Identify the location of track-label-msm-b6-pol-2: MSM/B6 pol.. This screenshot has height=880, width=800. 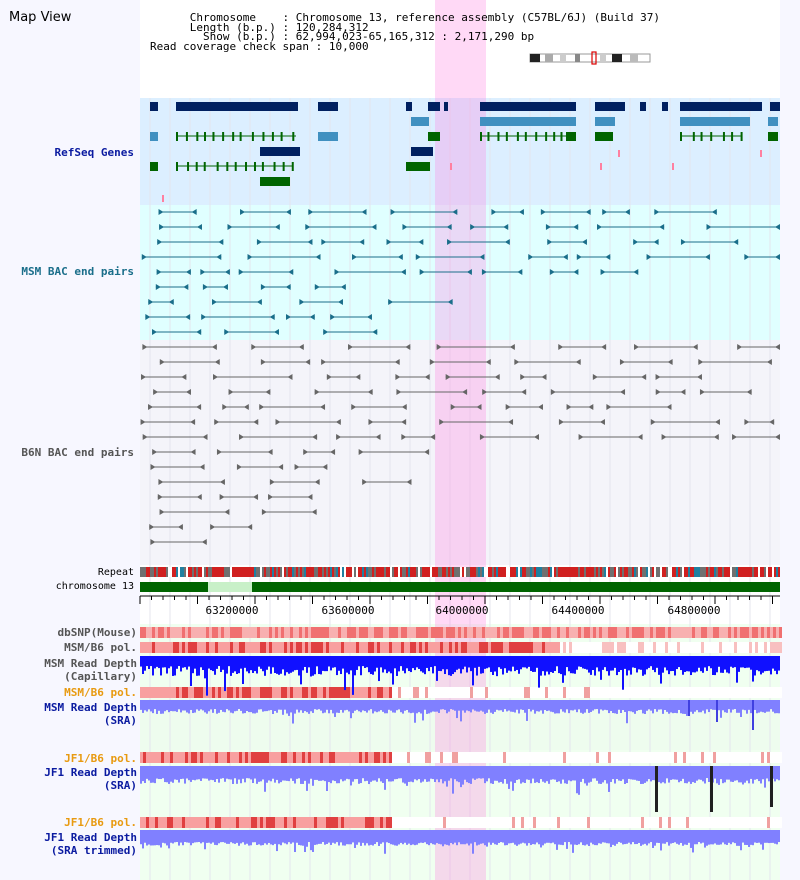
(100, 692).